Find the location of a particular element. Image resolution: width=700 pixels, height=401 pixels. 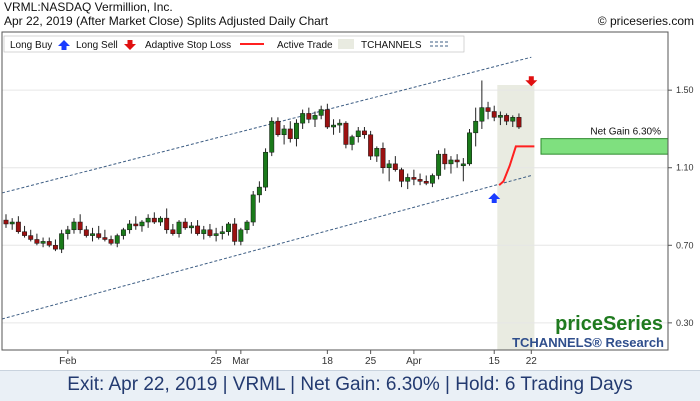

x-tick-label: Mar is located at coordinates (241, 361).